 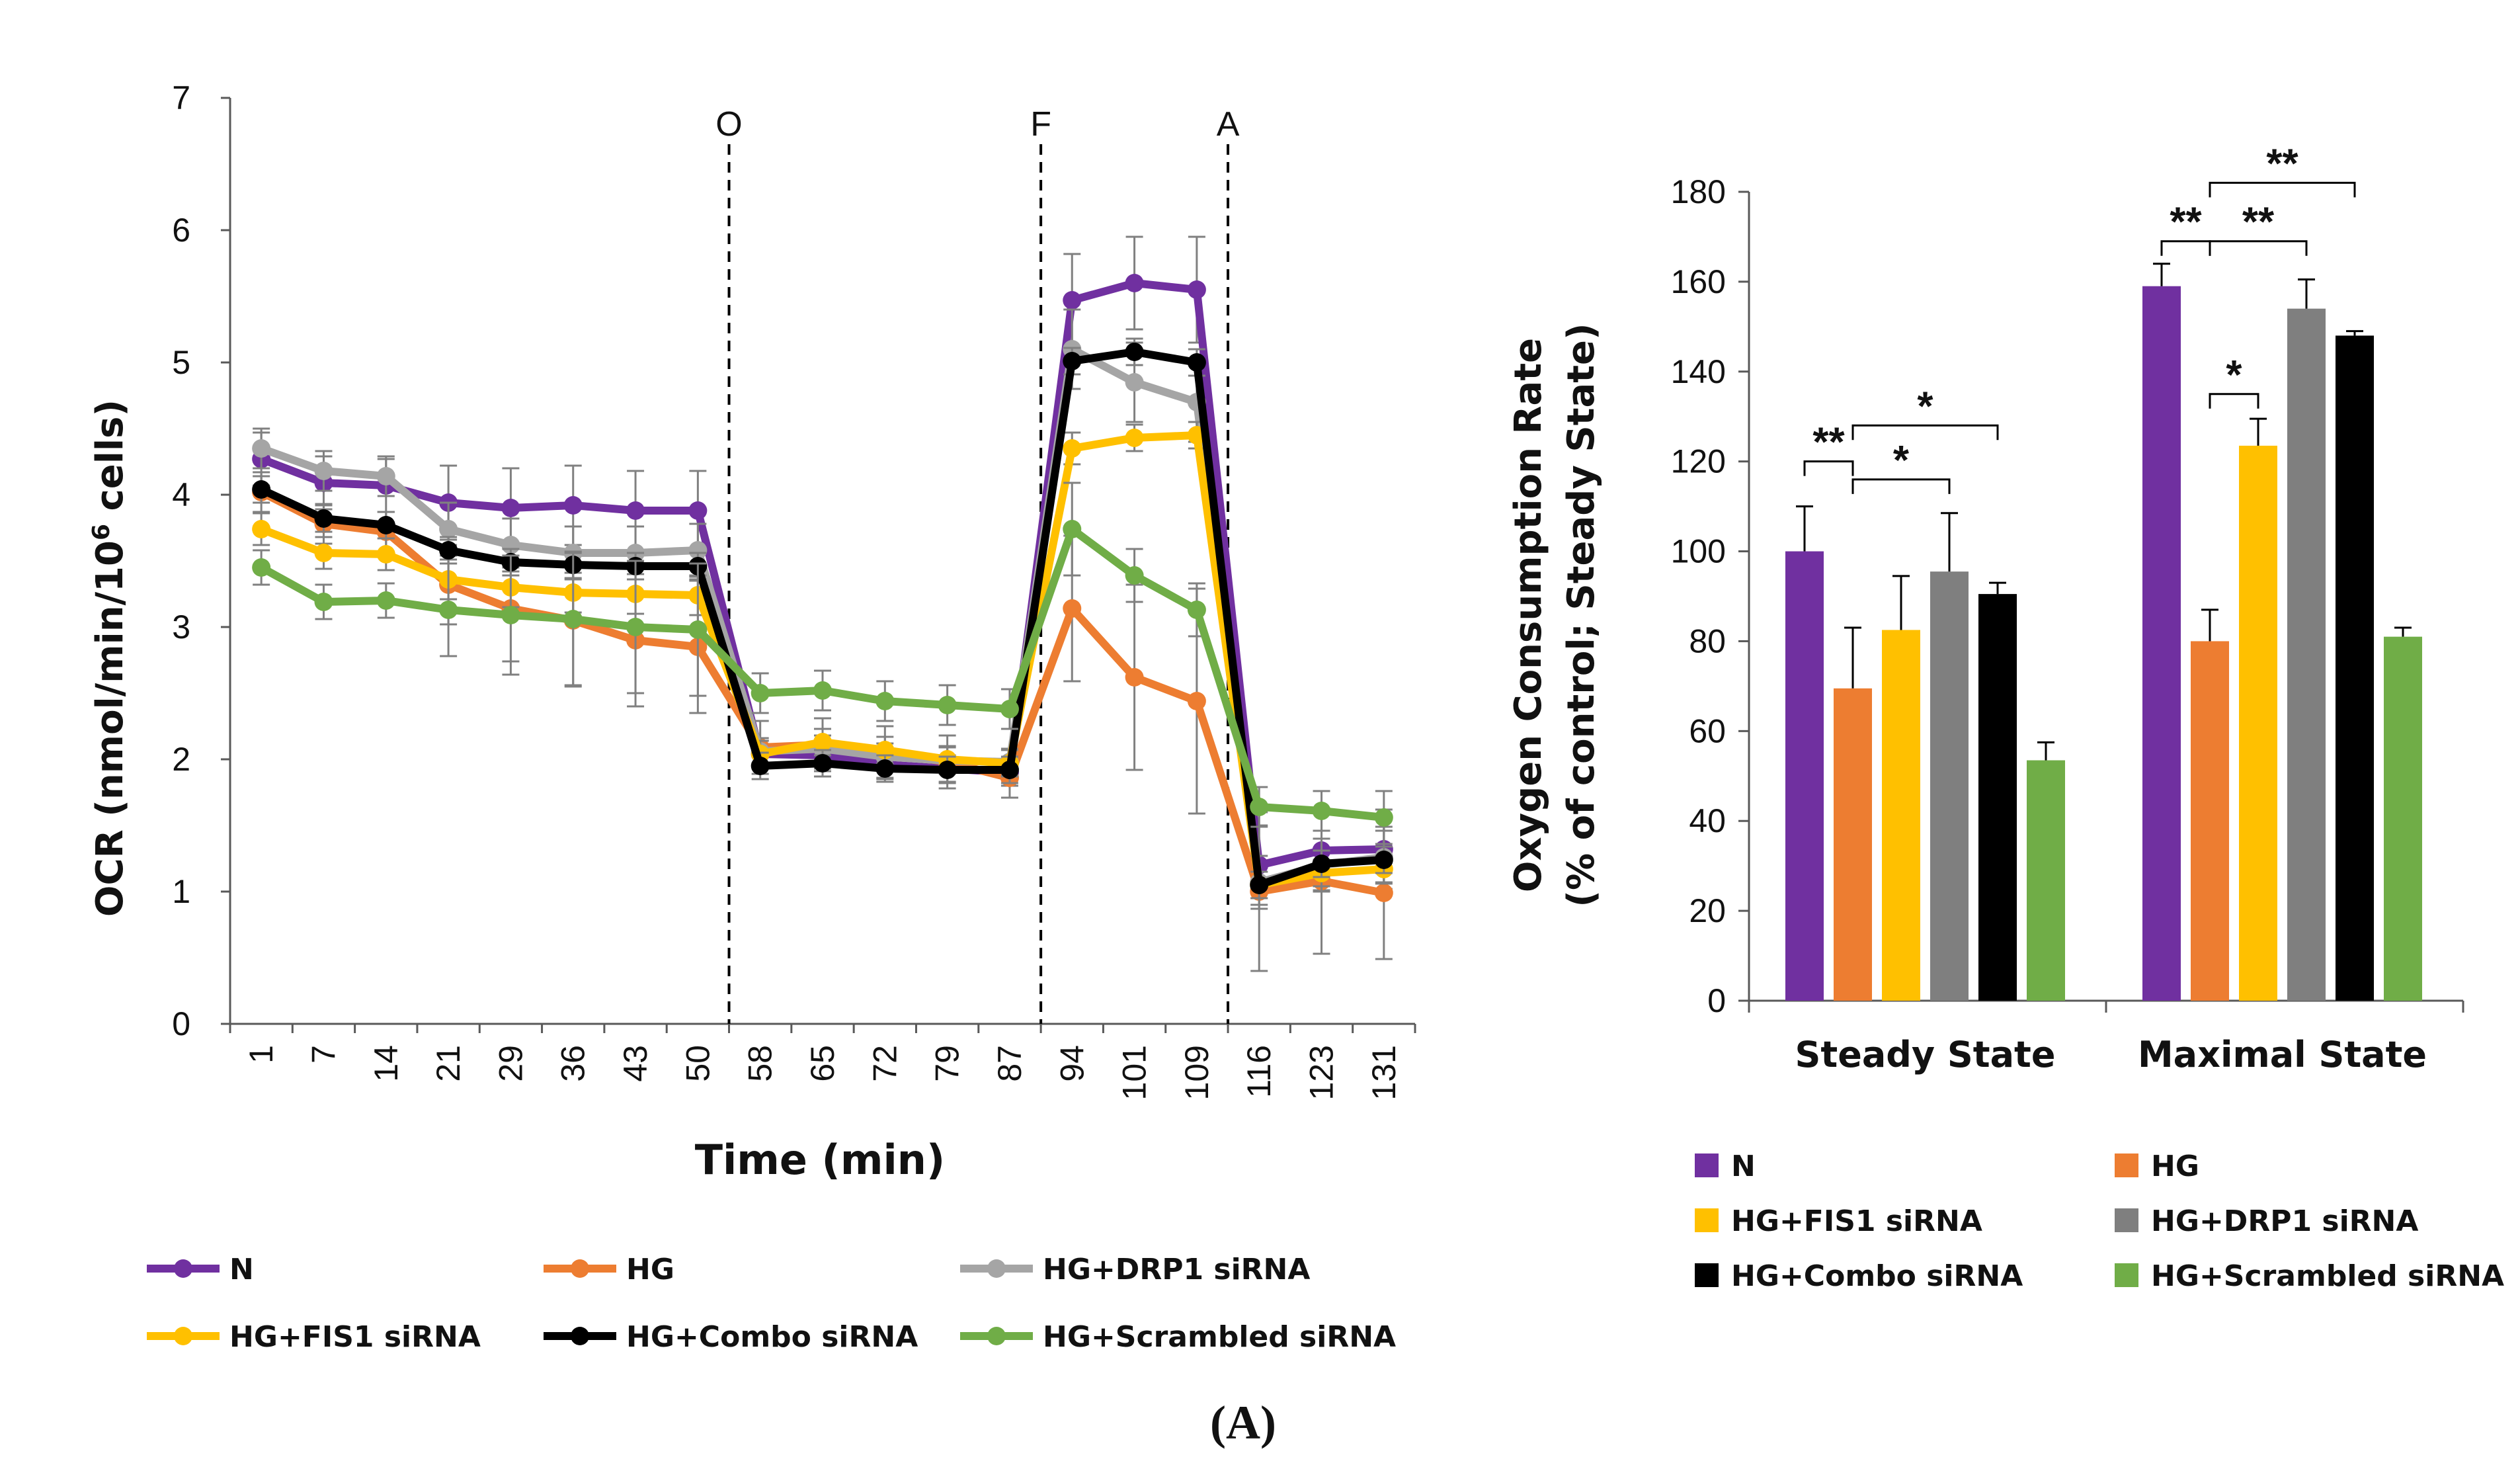 I want to click on legend-label: HG+Combo siRNA, so click(x=772, y=1337).